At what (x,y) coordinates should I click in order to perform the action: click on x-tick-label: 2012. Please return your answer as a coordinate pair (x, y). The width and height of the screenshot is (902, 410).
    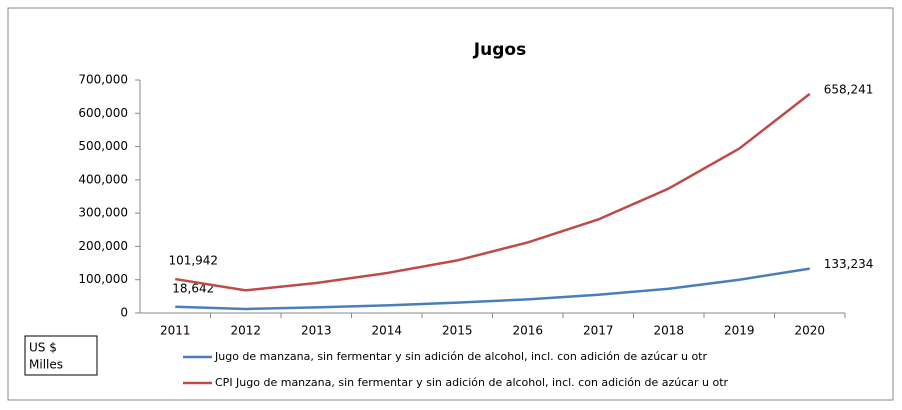
    Looking at the image, I should click on (245, 331).